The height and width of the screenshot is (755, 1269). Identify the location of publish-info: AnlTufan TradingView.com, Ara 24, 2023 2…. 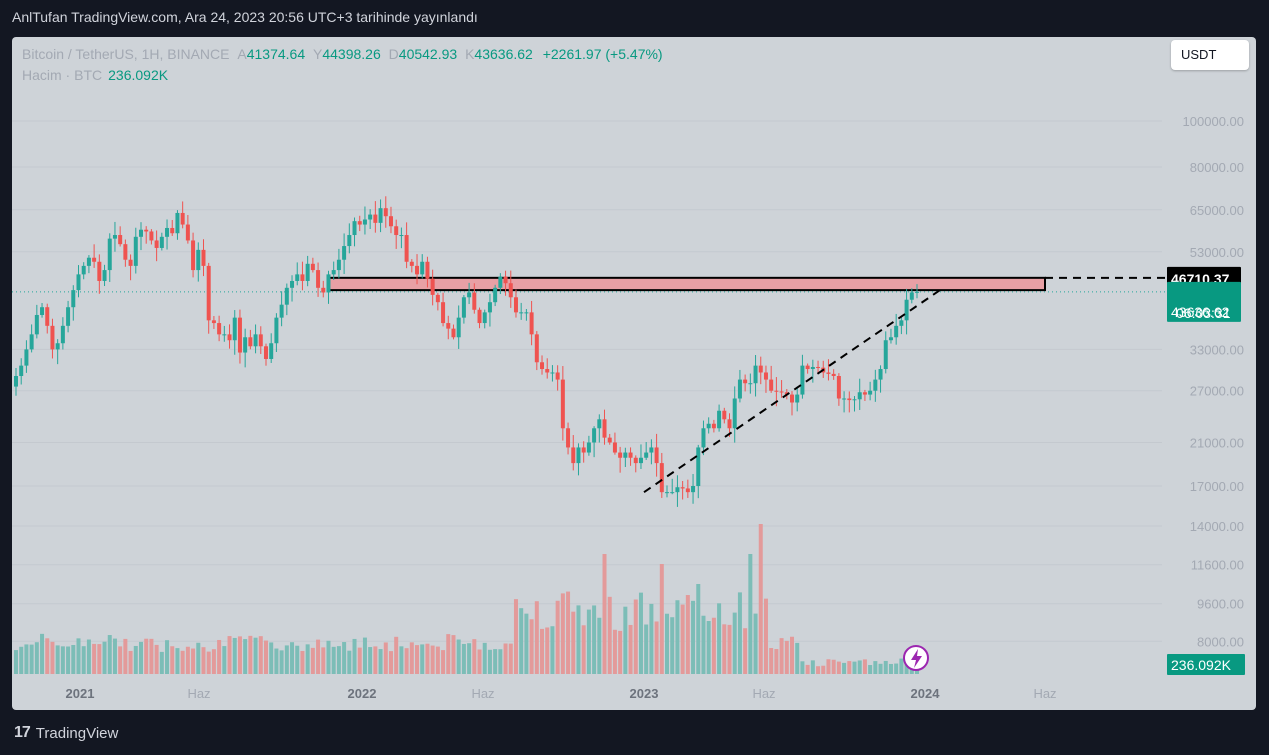
(245, 17).